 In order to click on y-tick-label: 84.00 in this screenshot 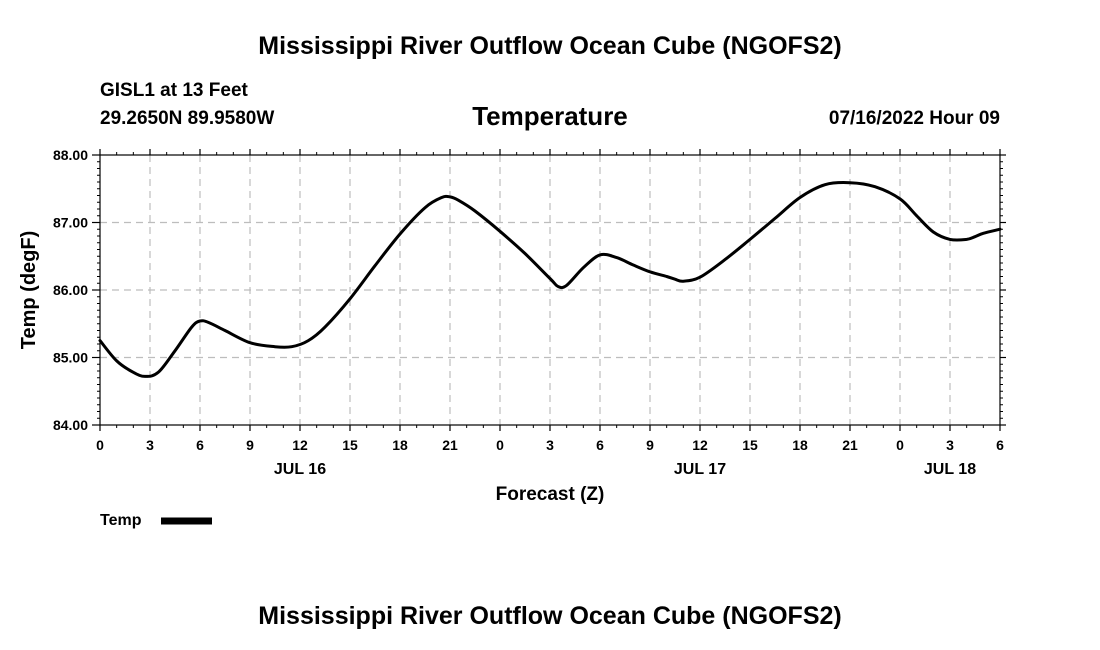, I will do `click(70, 425)`.